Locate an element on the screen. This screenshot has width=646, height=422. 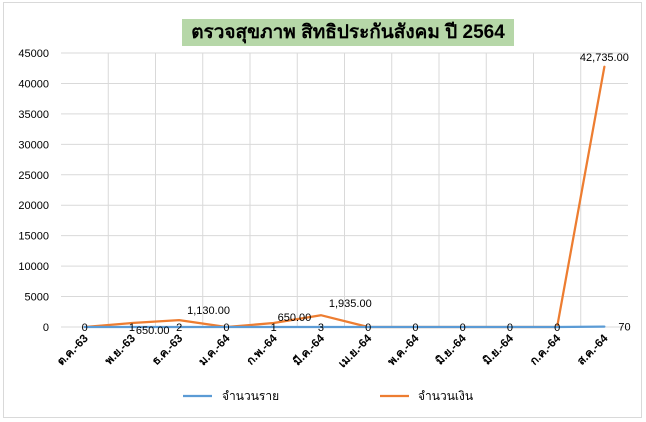
x-tick-label: ธ.ค.-63 is located at coordinates (167, 350).